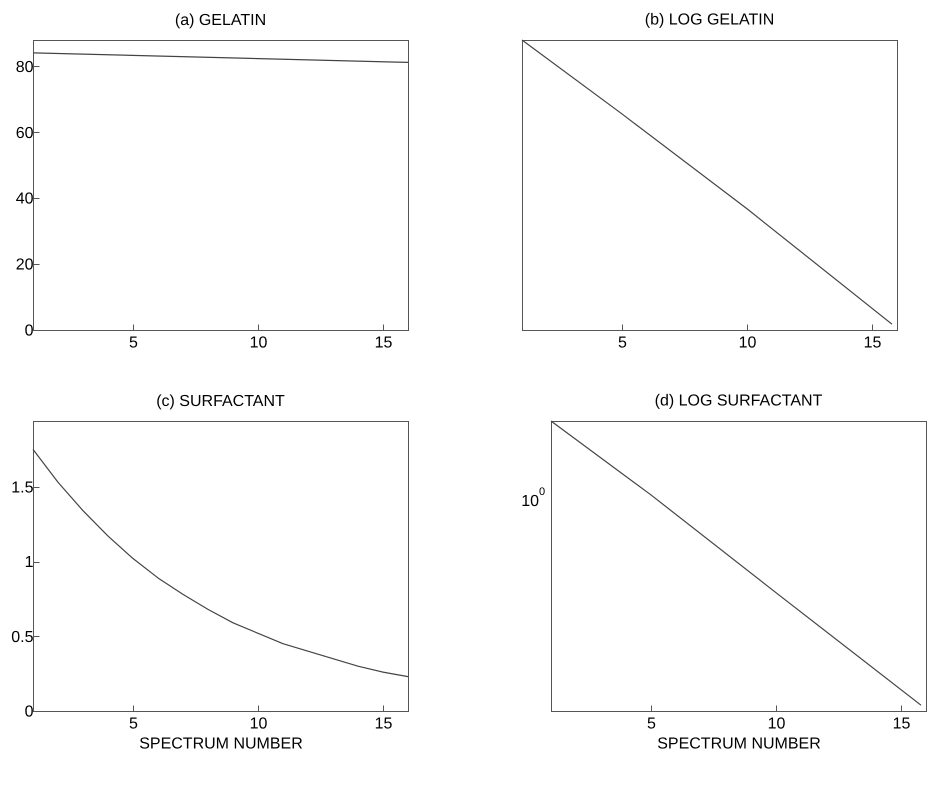 This screenshot has width=932, height=795. What do you see at coordinates (738, 401) in the screenshot?
I see `chart-title: (d) LOG SURFACTANT` at bounding box center [738, 401].